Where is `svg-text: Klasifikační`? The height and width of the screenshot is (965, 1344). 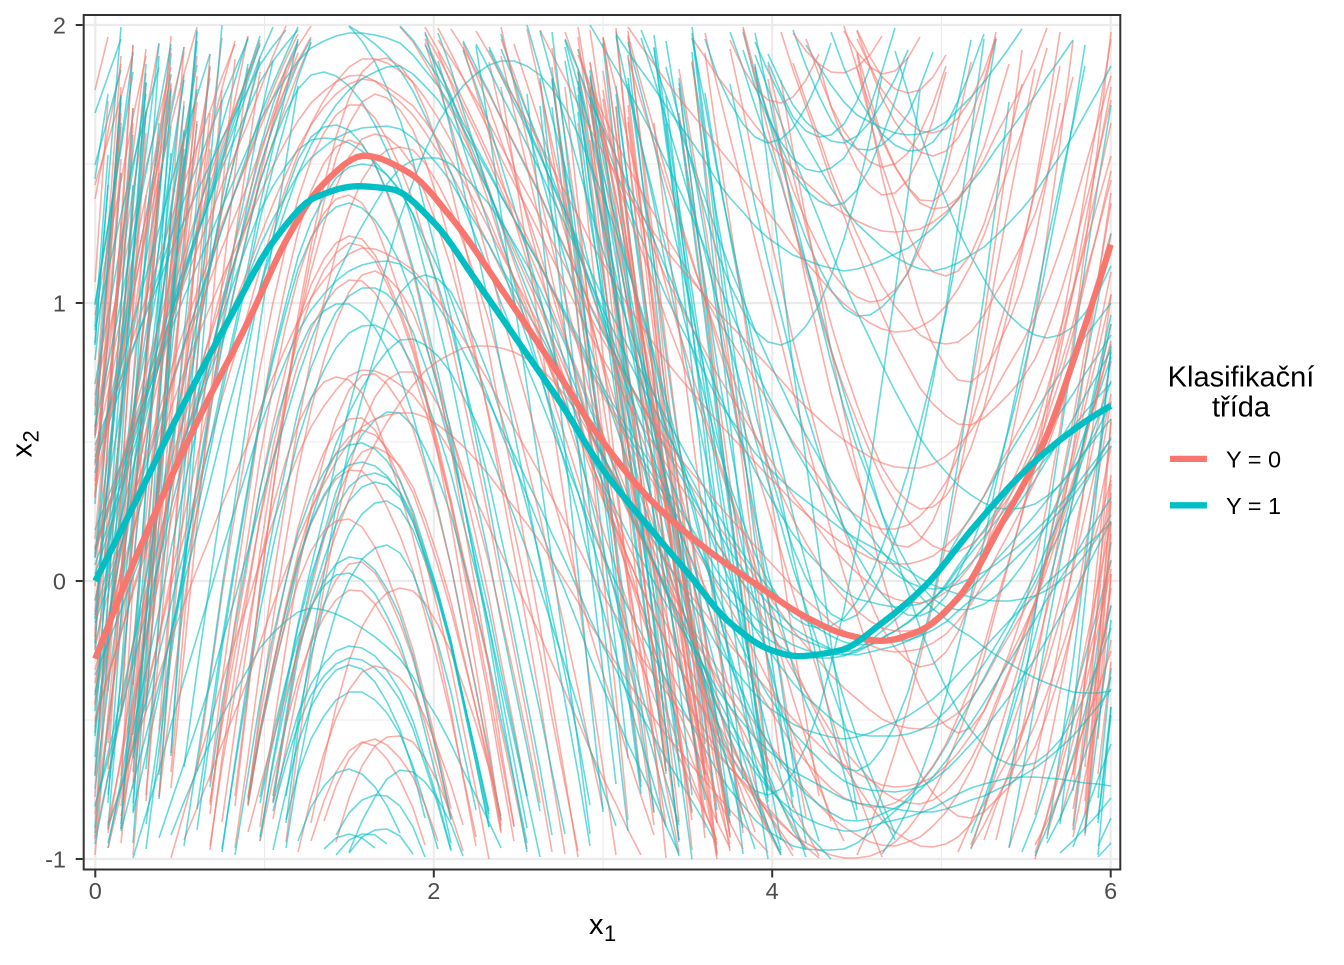
svg-text: Klasifikační is located at coordinates (1241, 378).